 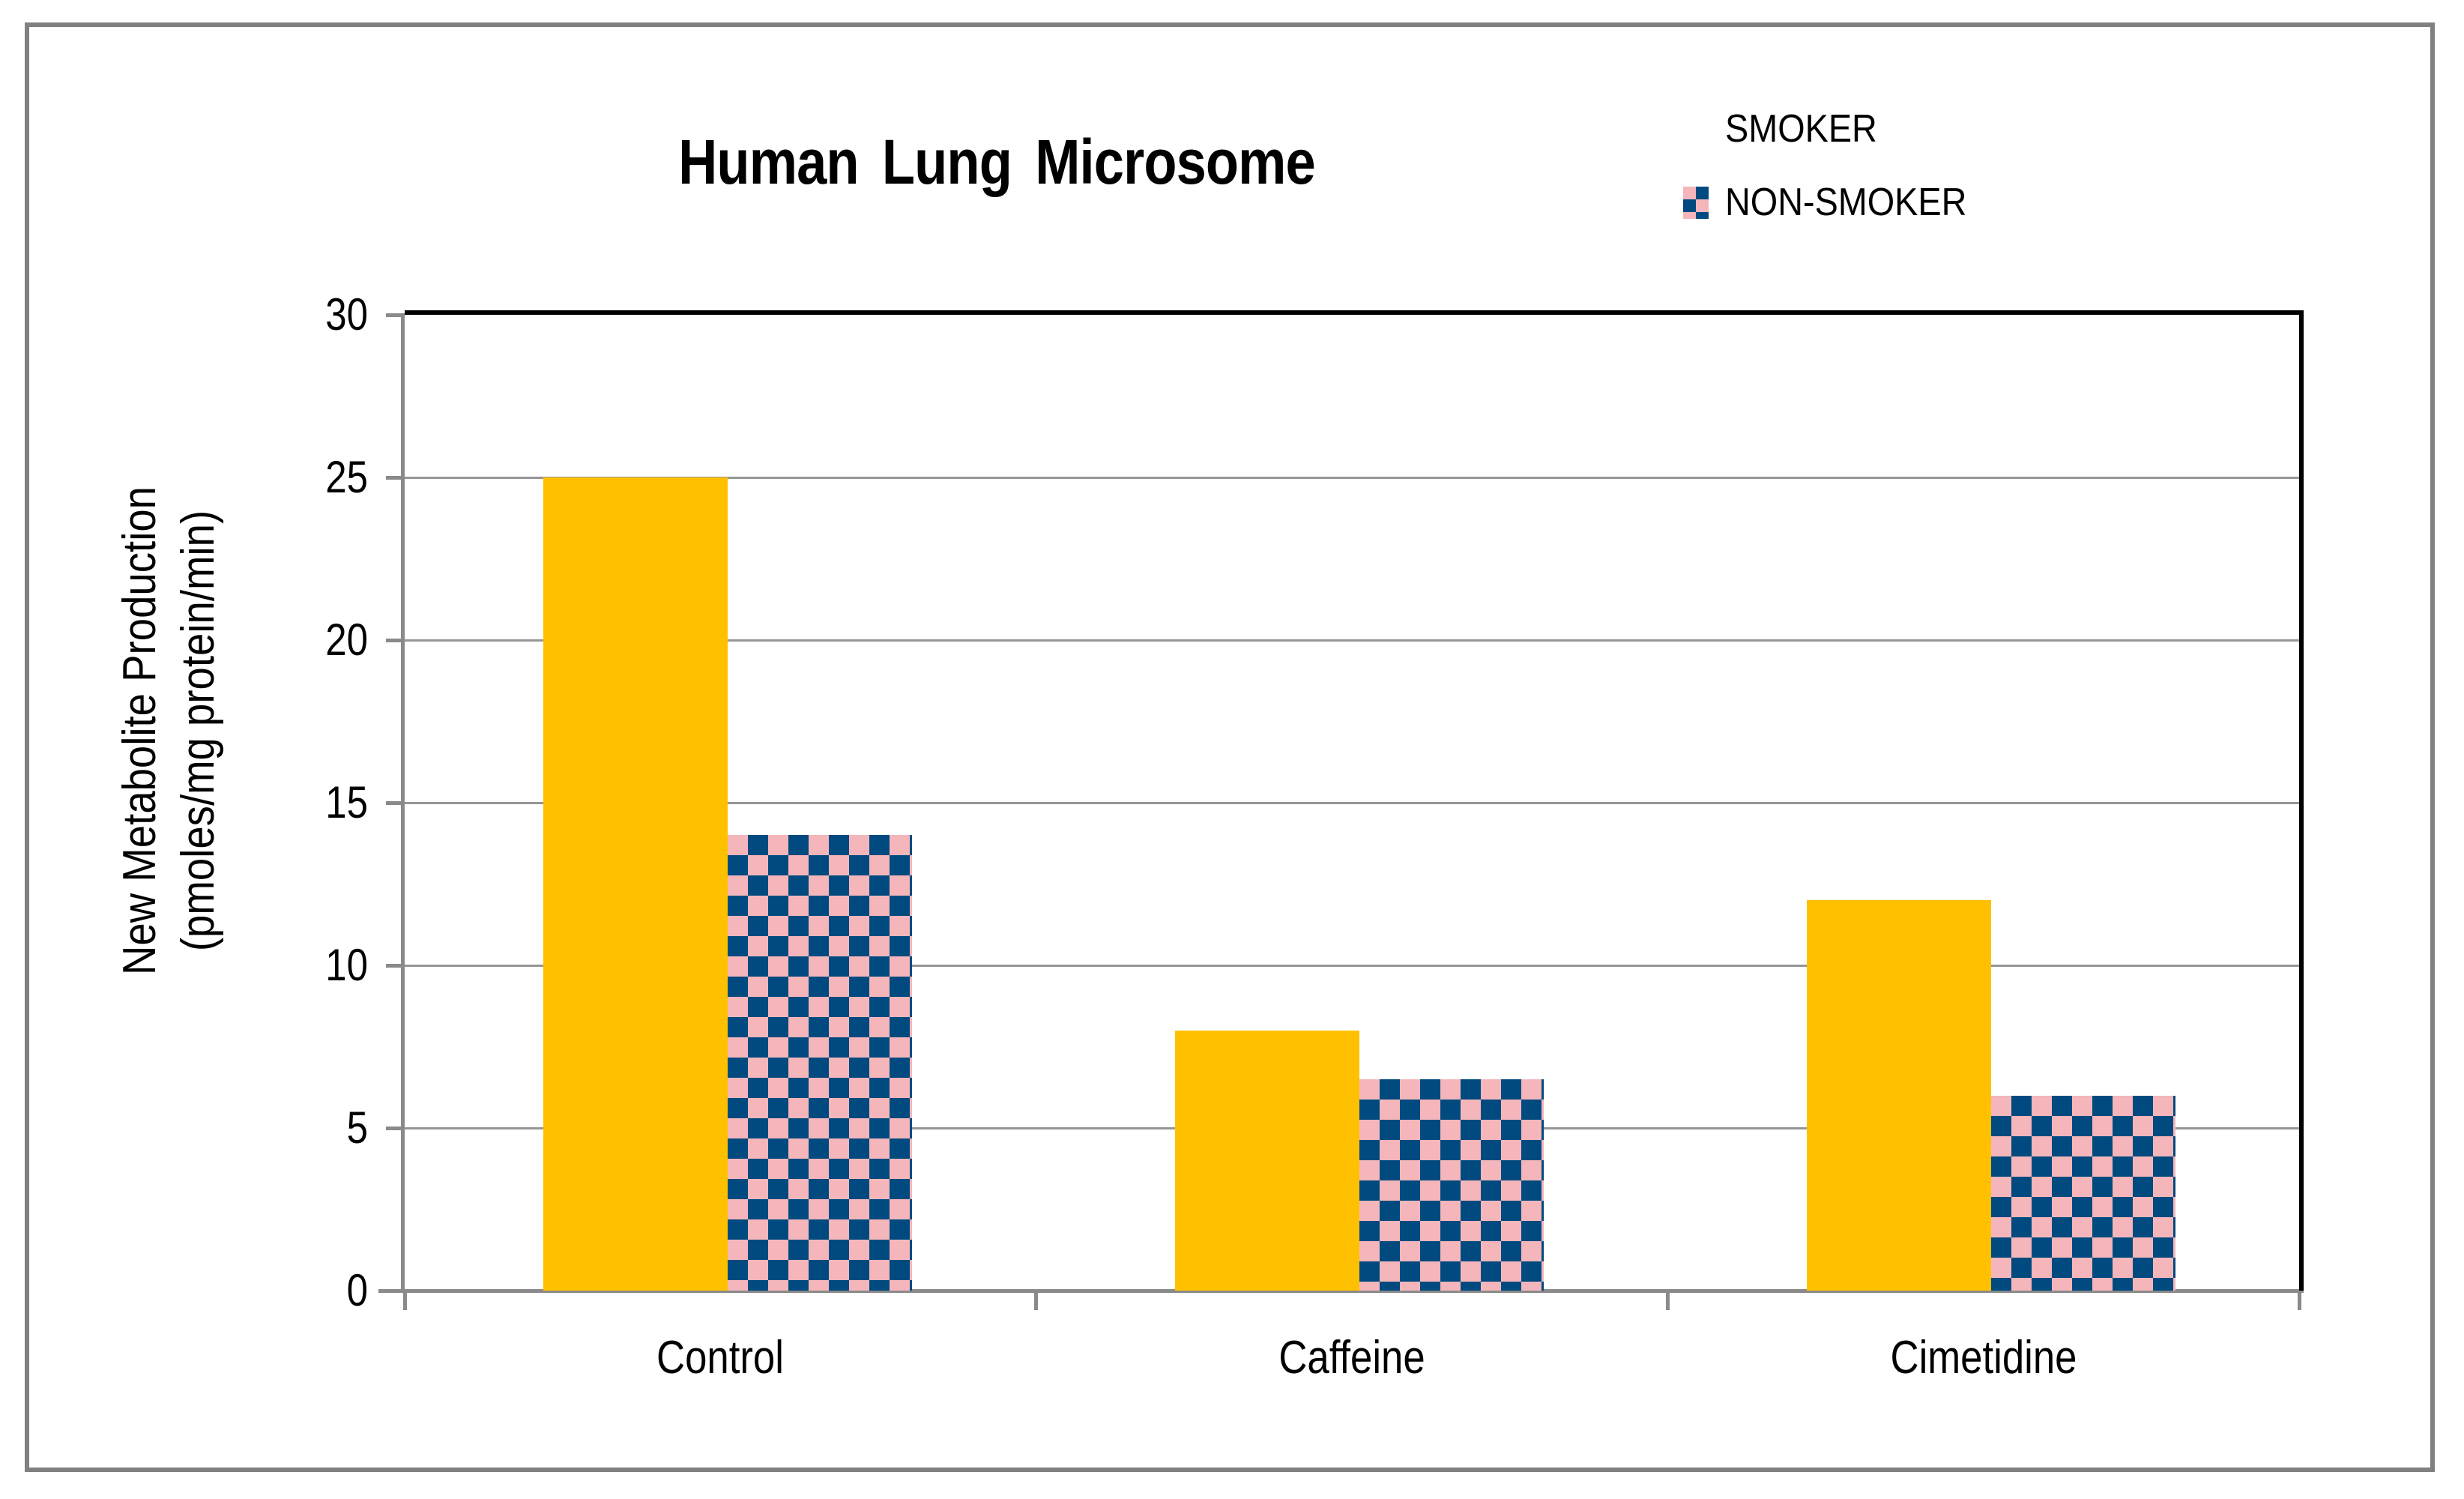 What do you see at coordinates (1351, 1358) in the screenshot?
I see `x-category-label: Caffeine` at bounding box center [1351, 1358].